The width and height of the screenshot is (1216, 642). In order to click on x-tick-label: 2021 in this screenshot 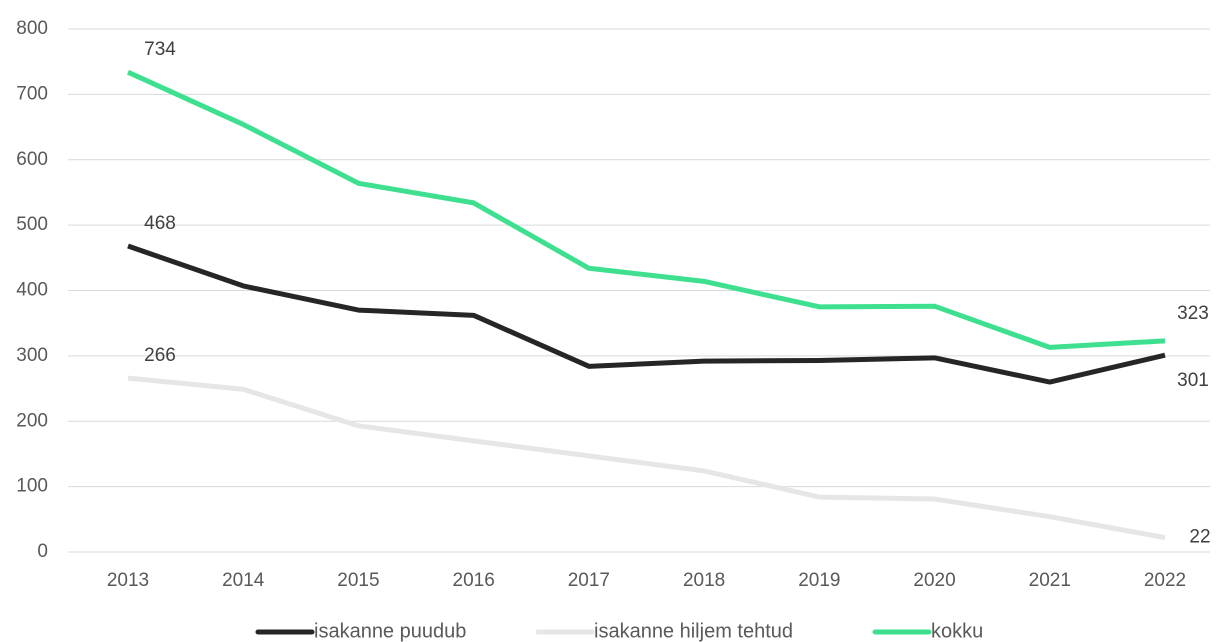, I will do `click(1050, 580)`.